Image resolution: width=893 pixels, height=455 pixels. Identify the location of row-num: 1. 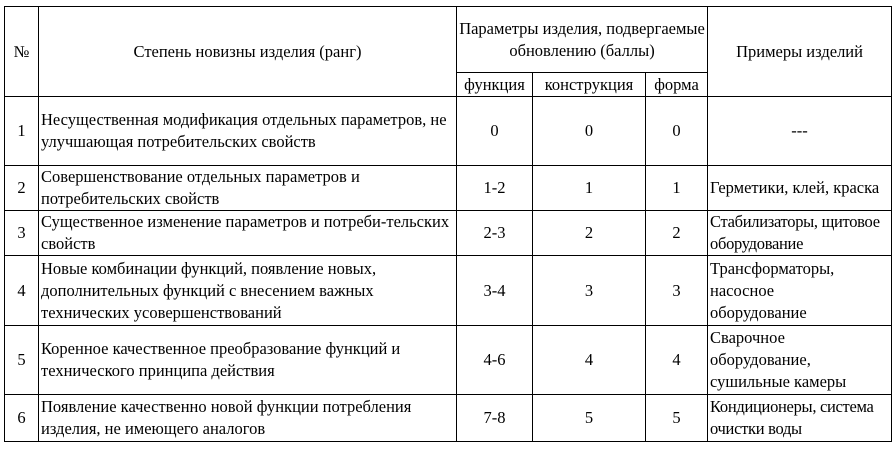
(21, 131).